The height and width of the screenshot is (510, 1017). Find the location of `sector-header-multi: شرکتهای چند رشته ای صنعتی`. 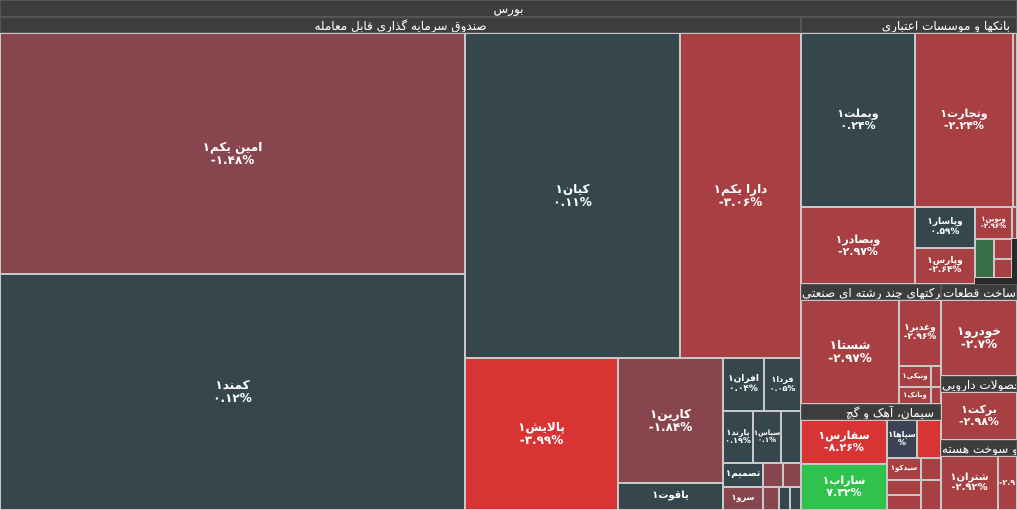

sector-header-multi: شرکتهای چند رشته ای صنعتی is located at coordinates (871, 292).